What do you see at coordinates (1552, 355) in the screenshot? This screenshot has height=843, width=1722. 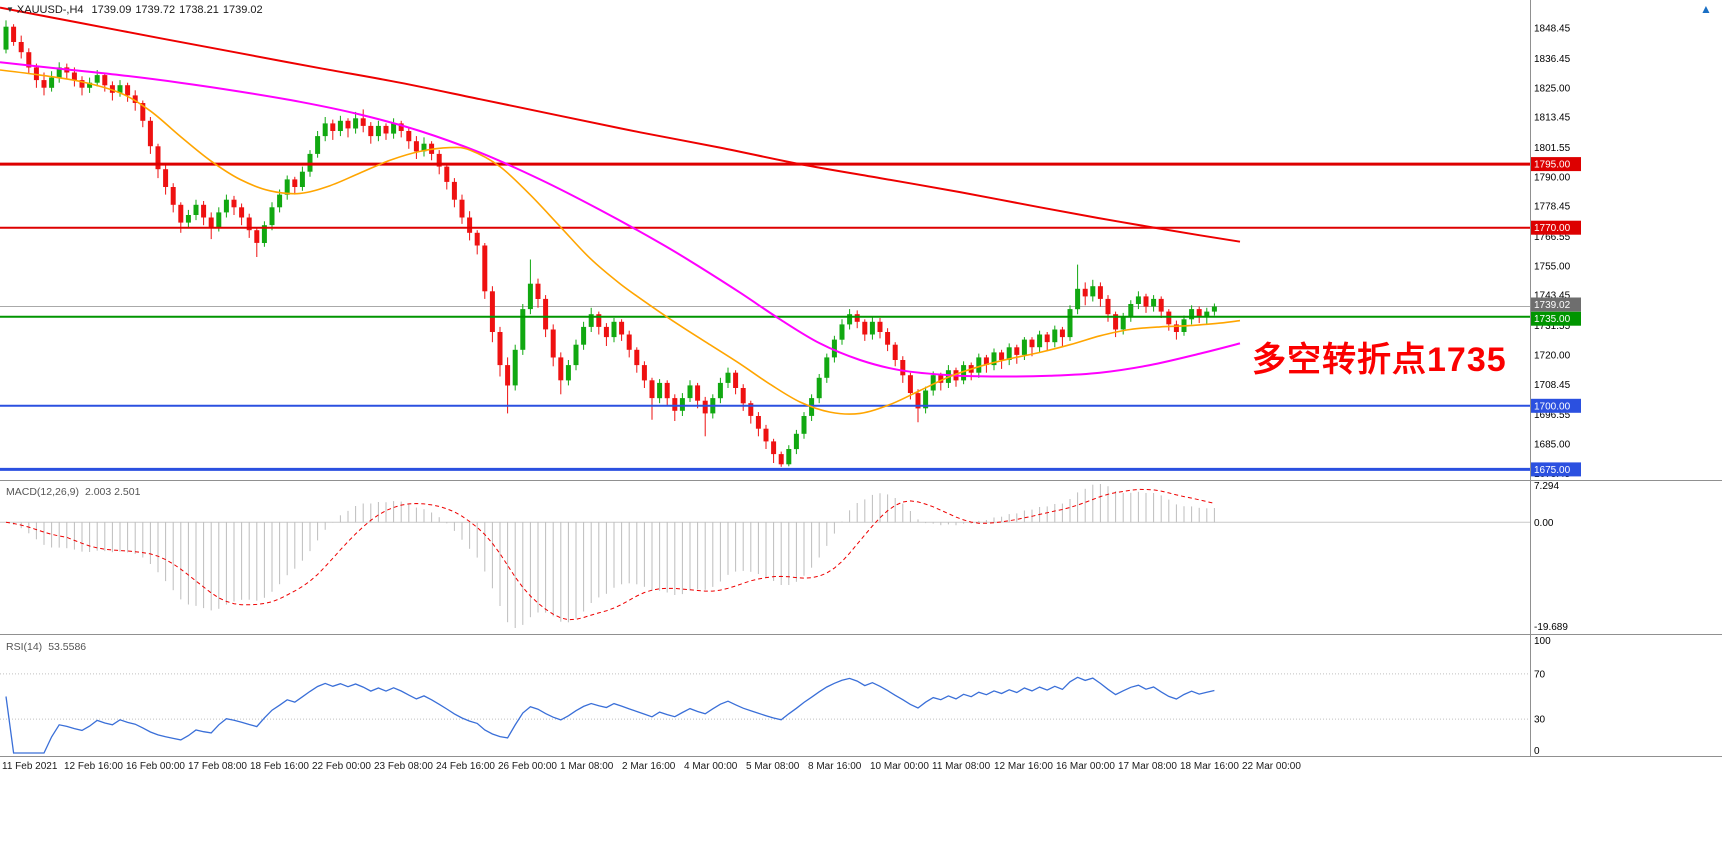 I see `price-axis-label: 1720.00` at bounding box center [1552, 355].